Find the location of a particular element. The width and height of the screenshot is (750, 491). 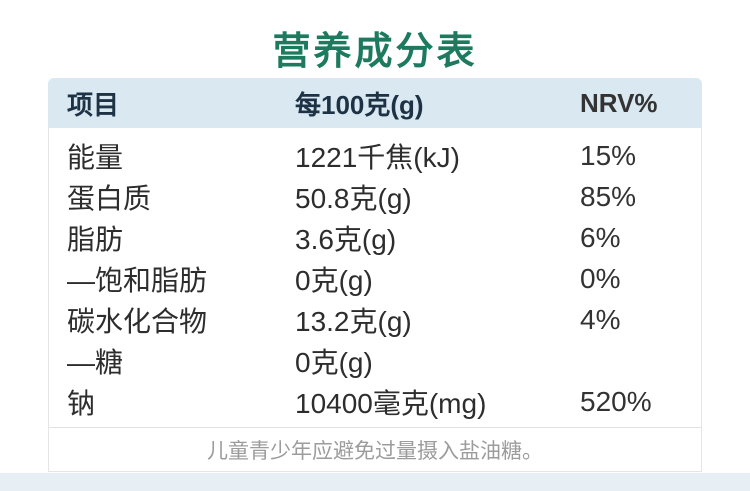

row-nrv: 85% is located at coordinates (608, 196).